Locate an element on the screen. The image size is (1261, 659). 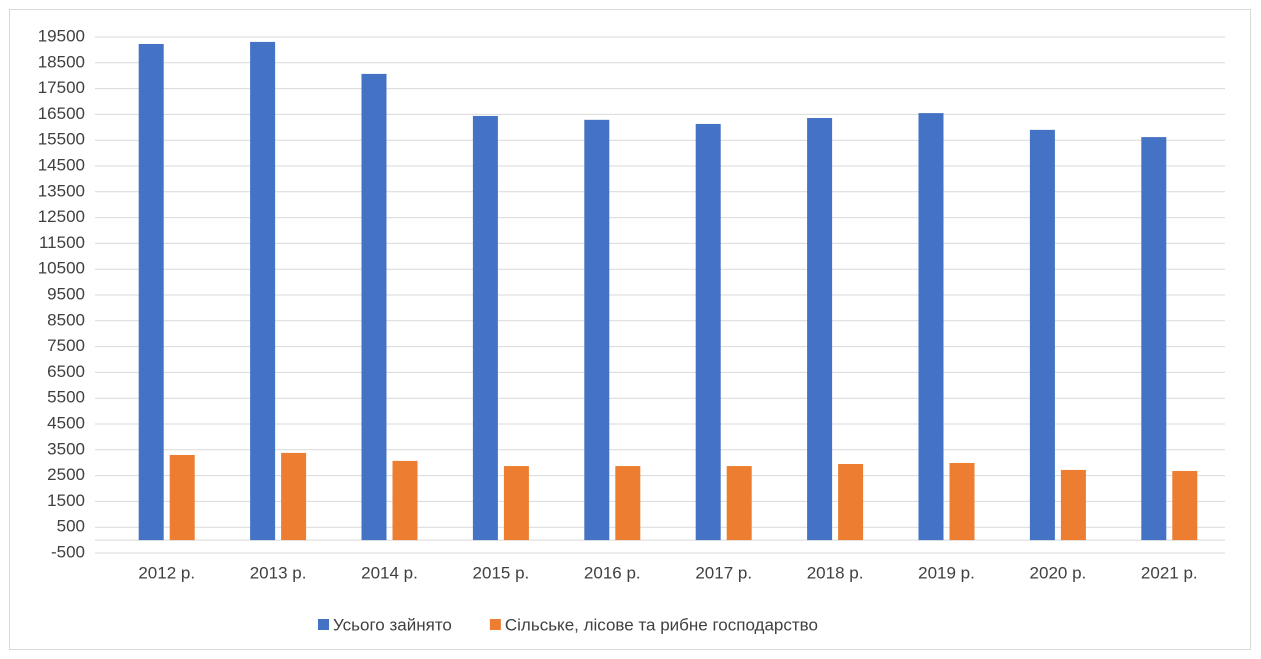
x-tick-label: 2021 р. is located at coordinates (1169, 572).